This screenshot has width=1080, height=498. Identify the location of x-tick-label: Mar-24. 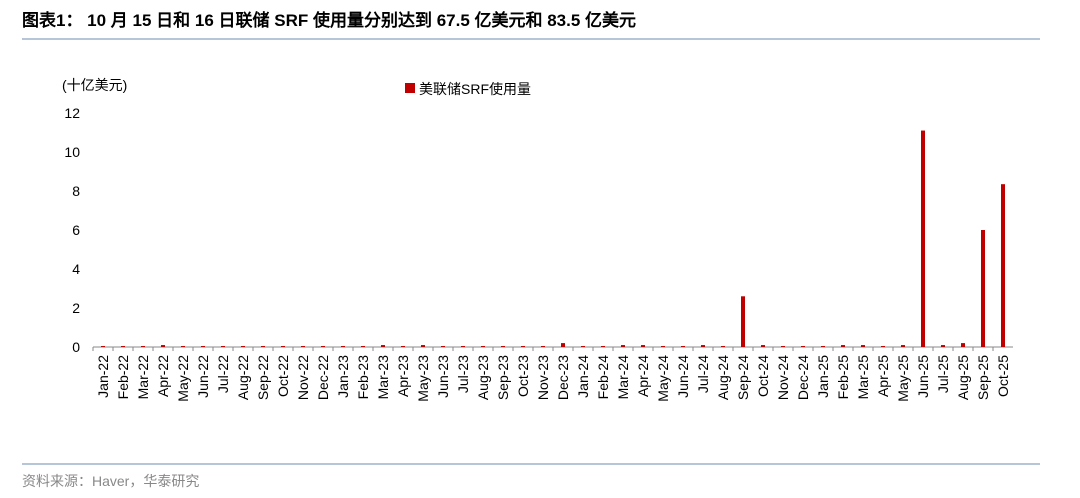
(623, 377).